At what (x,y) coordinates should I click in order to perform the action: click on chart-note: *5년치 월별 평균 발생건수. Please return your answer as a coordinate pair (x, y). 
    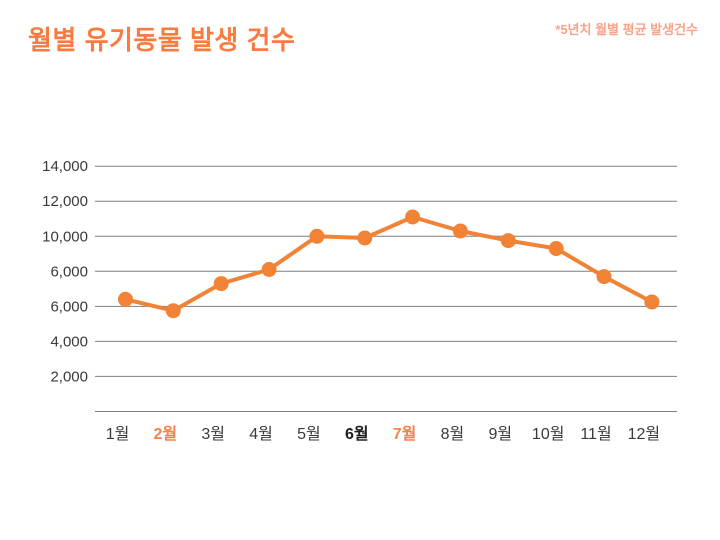
    Looking at the image, I should click on (626, 29).